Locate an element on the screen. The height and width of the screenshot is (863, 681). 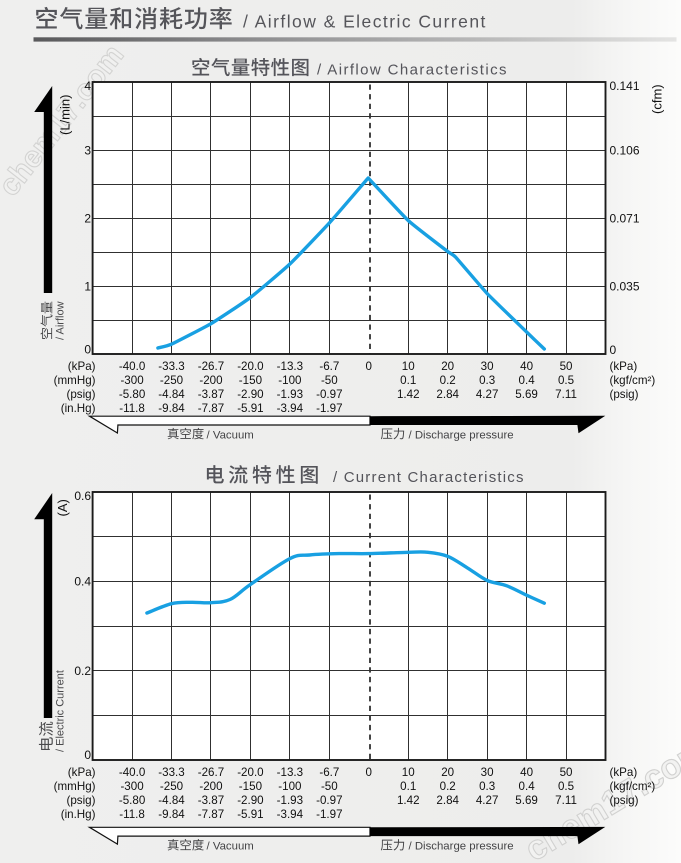
svg-text: 1.42 is located at coordinates (408, 394).